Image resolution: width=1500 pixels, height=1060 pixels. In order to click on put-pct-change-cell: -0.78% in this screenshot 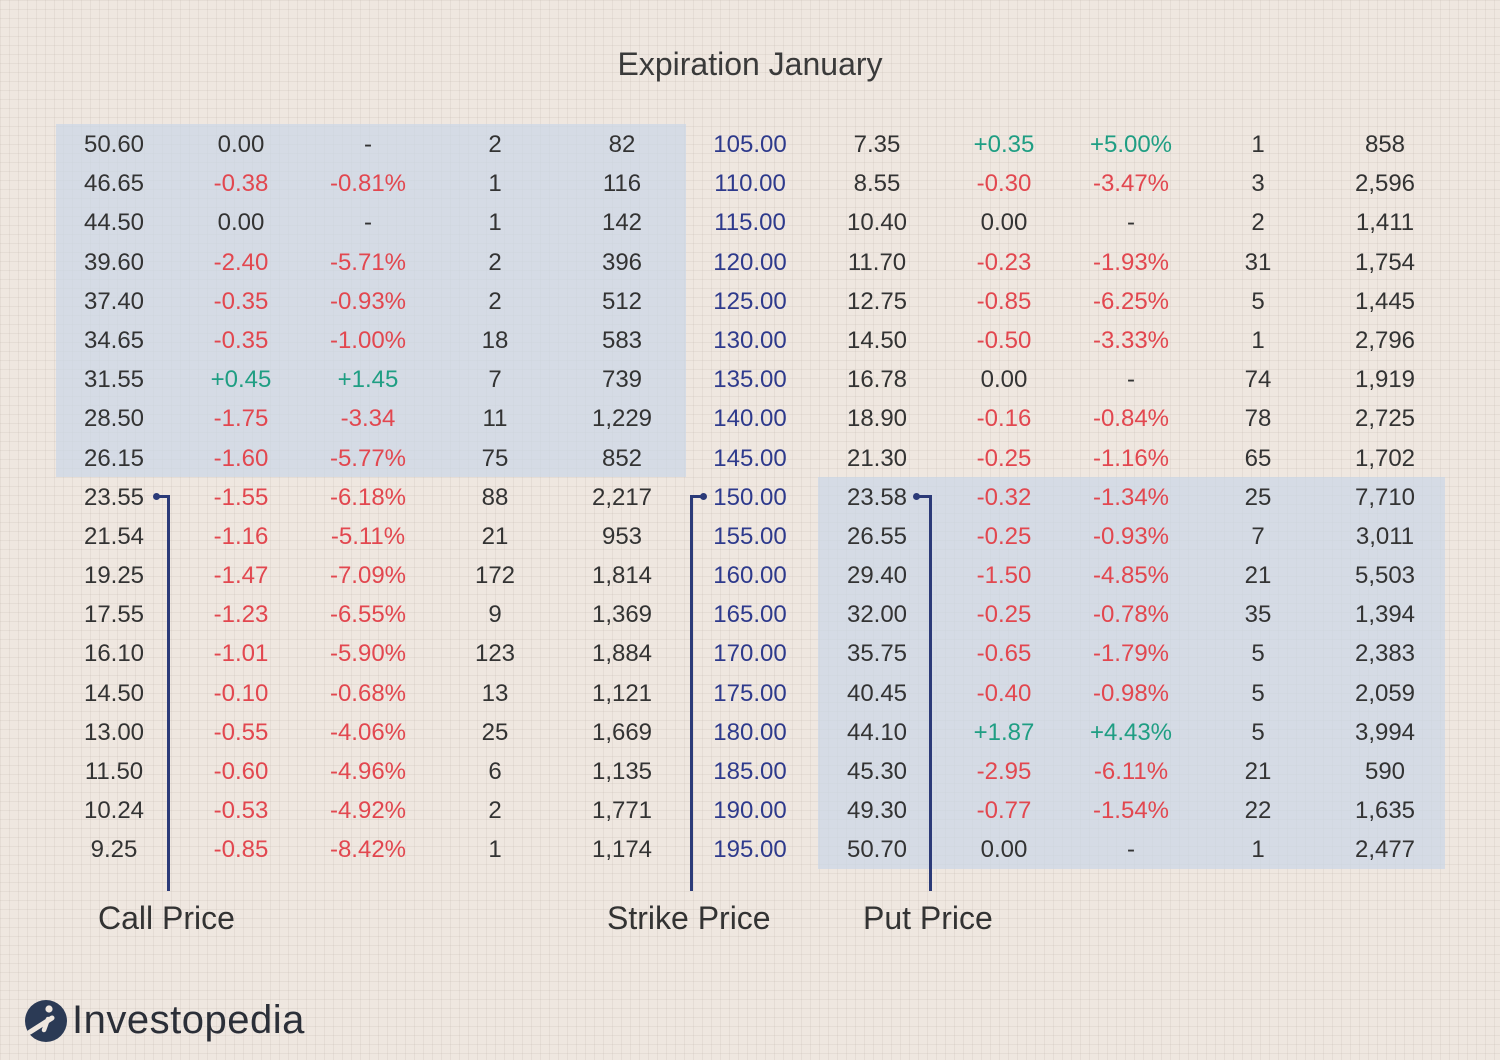, I will do `click(1131, 615)`.